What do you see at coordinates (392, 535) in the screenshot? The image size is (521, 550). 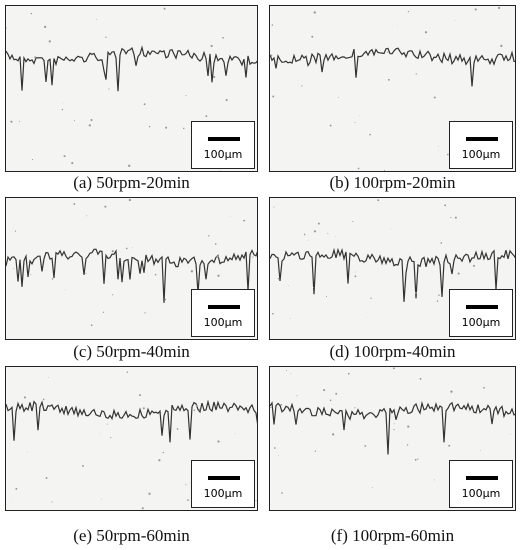 I see `caption: (f) 100rpm-60min` at bounding box center [392, 535].